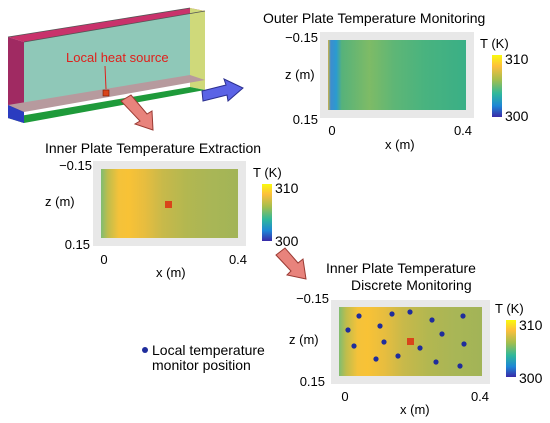  I want to click on inner-colorbar-label: T (K), so click(267, 172).